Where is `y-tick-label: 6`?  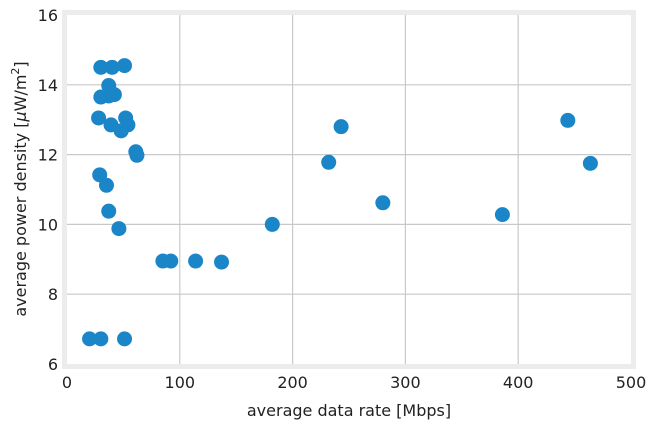
y-tick-label: 6 is located at coordinates (53, 364).